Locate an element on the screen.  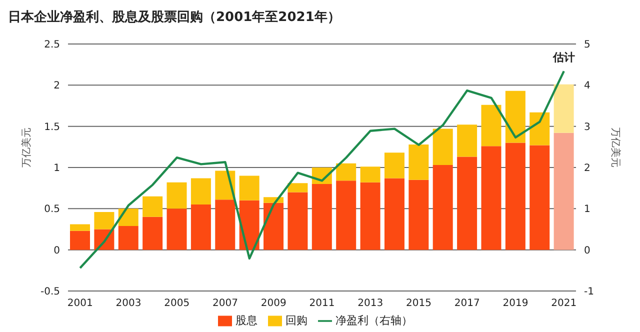
legend-label: 净盈利（右轴） is located at coordinates (374, 320).